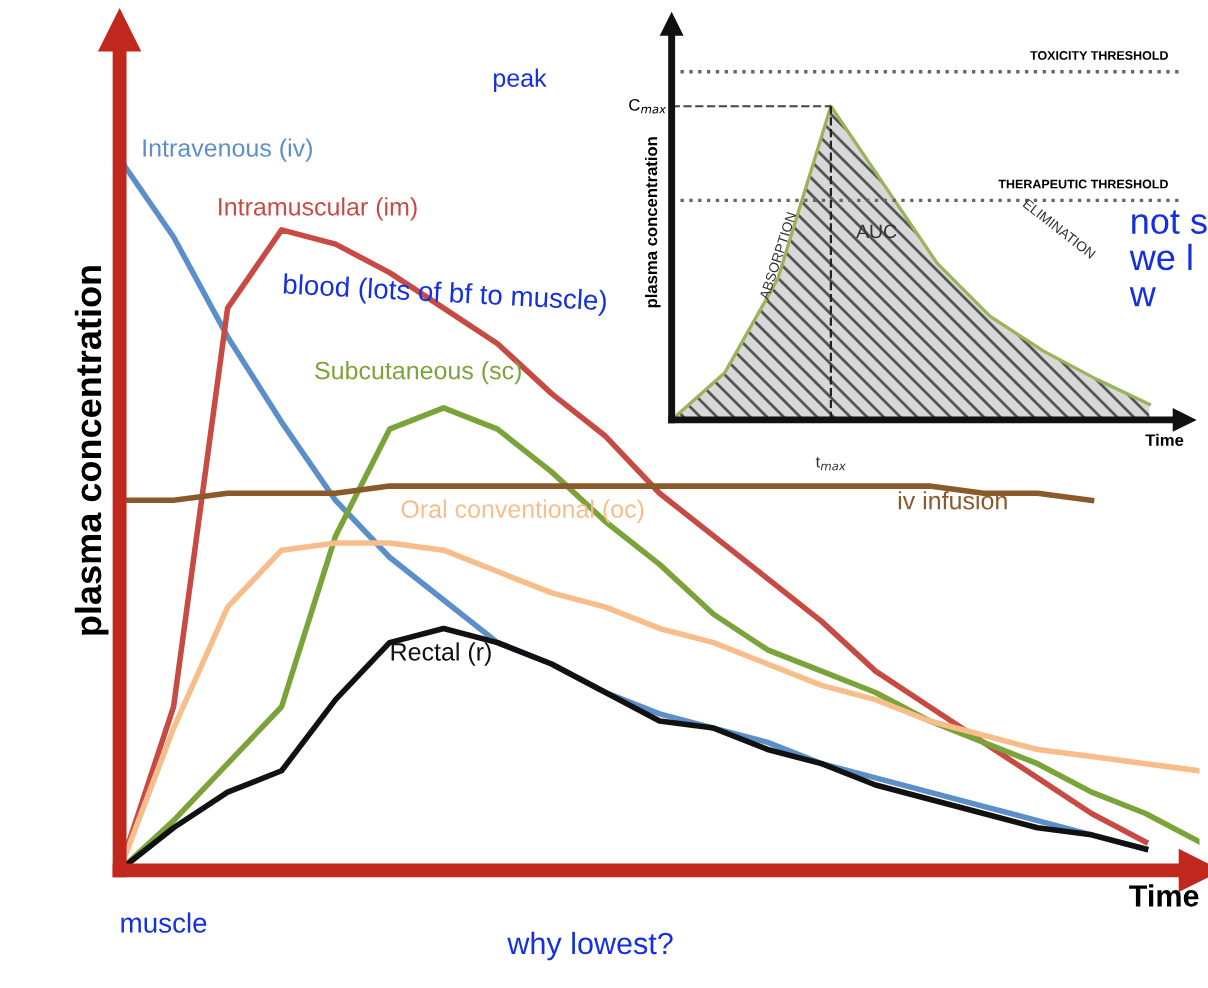 The image size is (1208, 988). What do you see at coordinates (520, 80) in the screenshot?
I see `text: peak` at bounding box center [520, 80].